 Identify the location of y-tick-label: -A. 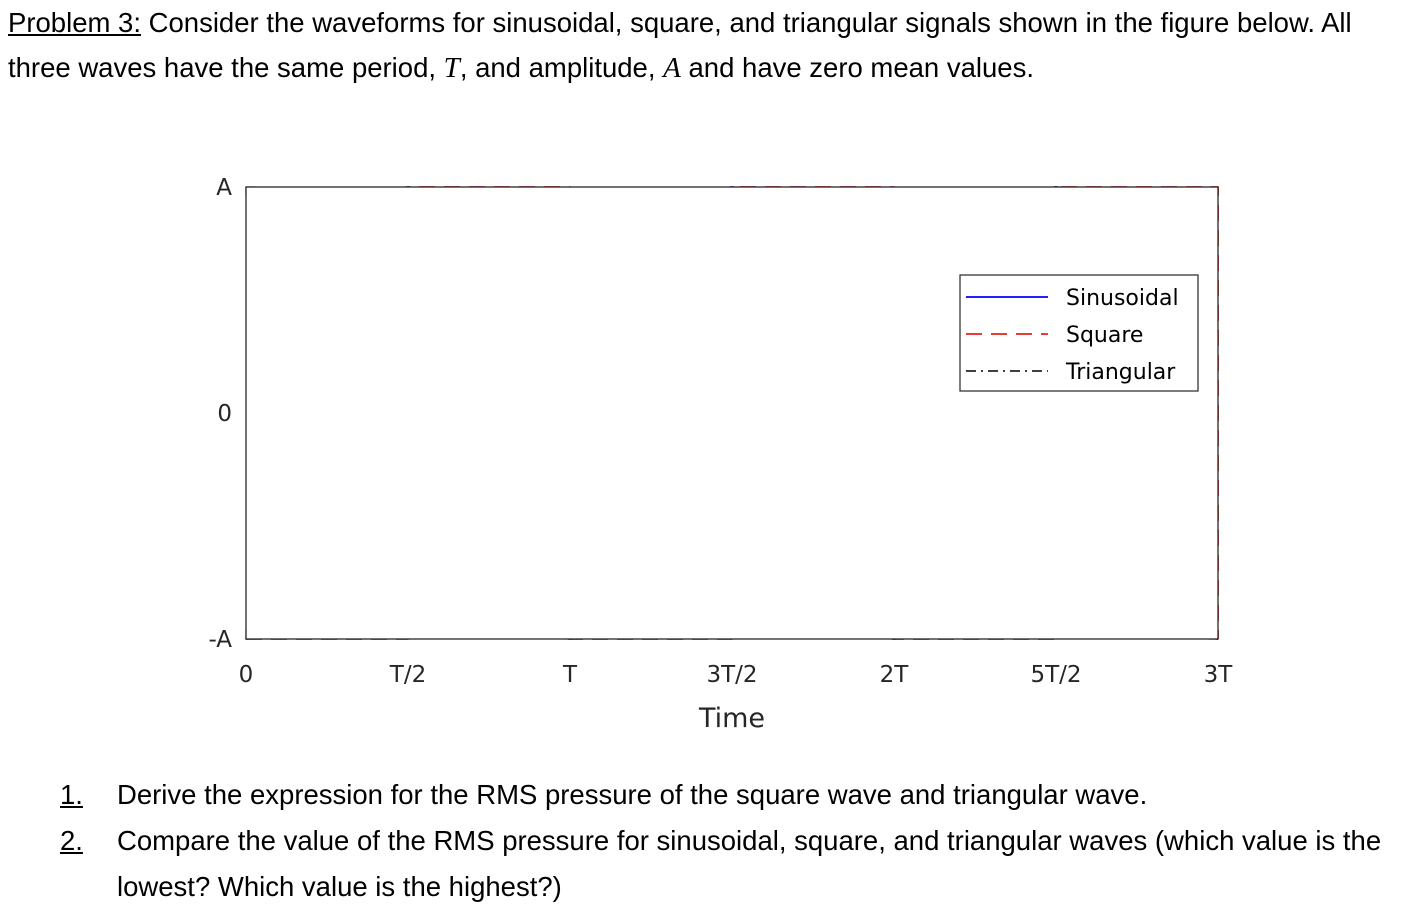
(220, 640).